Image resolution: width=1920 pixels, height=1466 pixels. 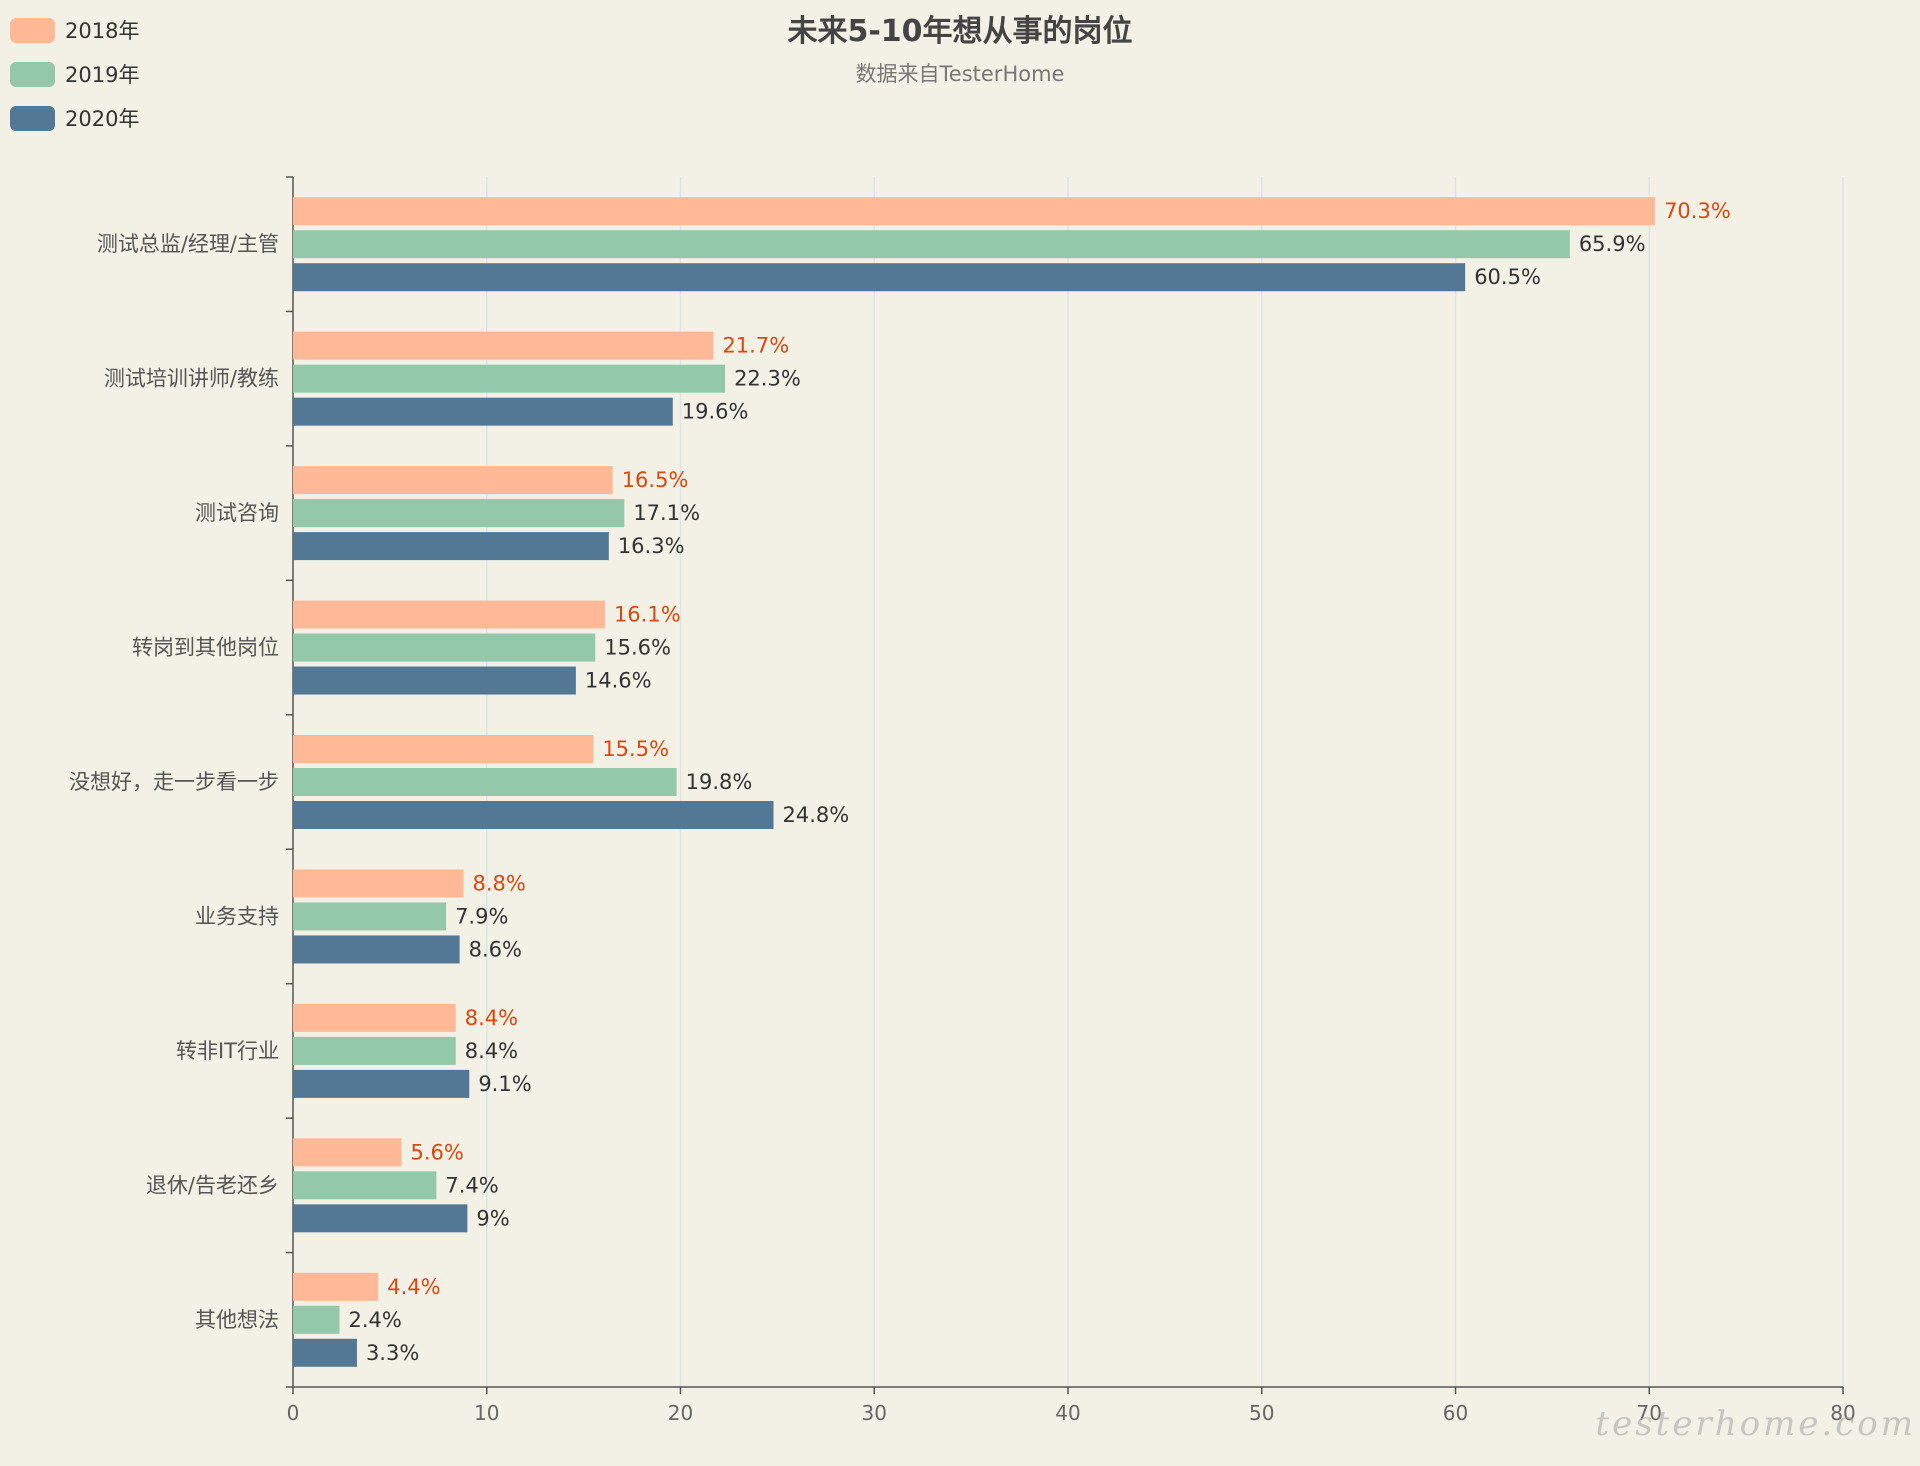 What do you see at coordinates (1755, 1424) in the screenshot?
I see `watermark: testerhome.com` at bounding box center [1755, 1424].